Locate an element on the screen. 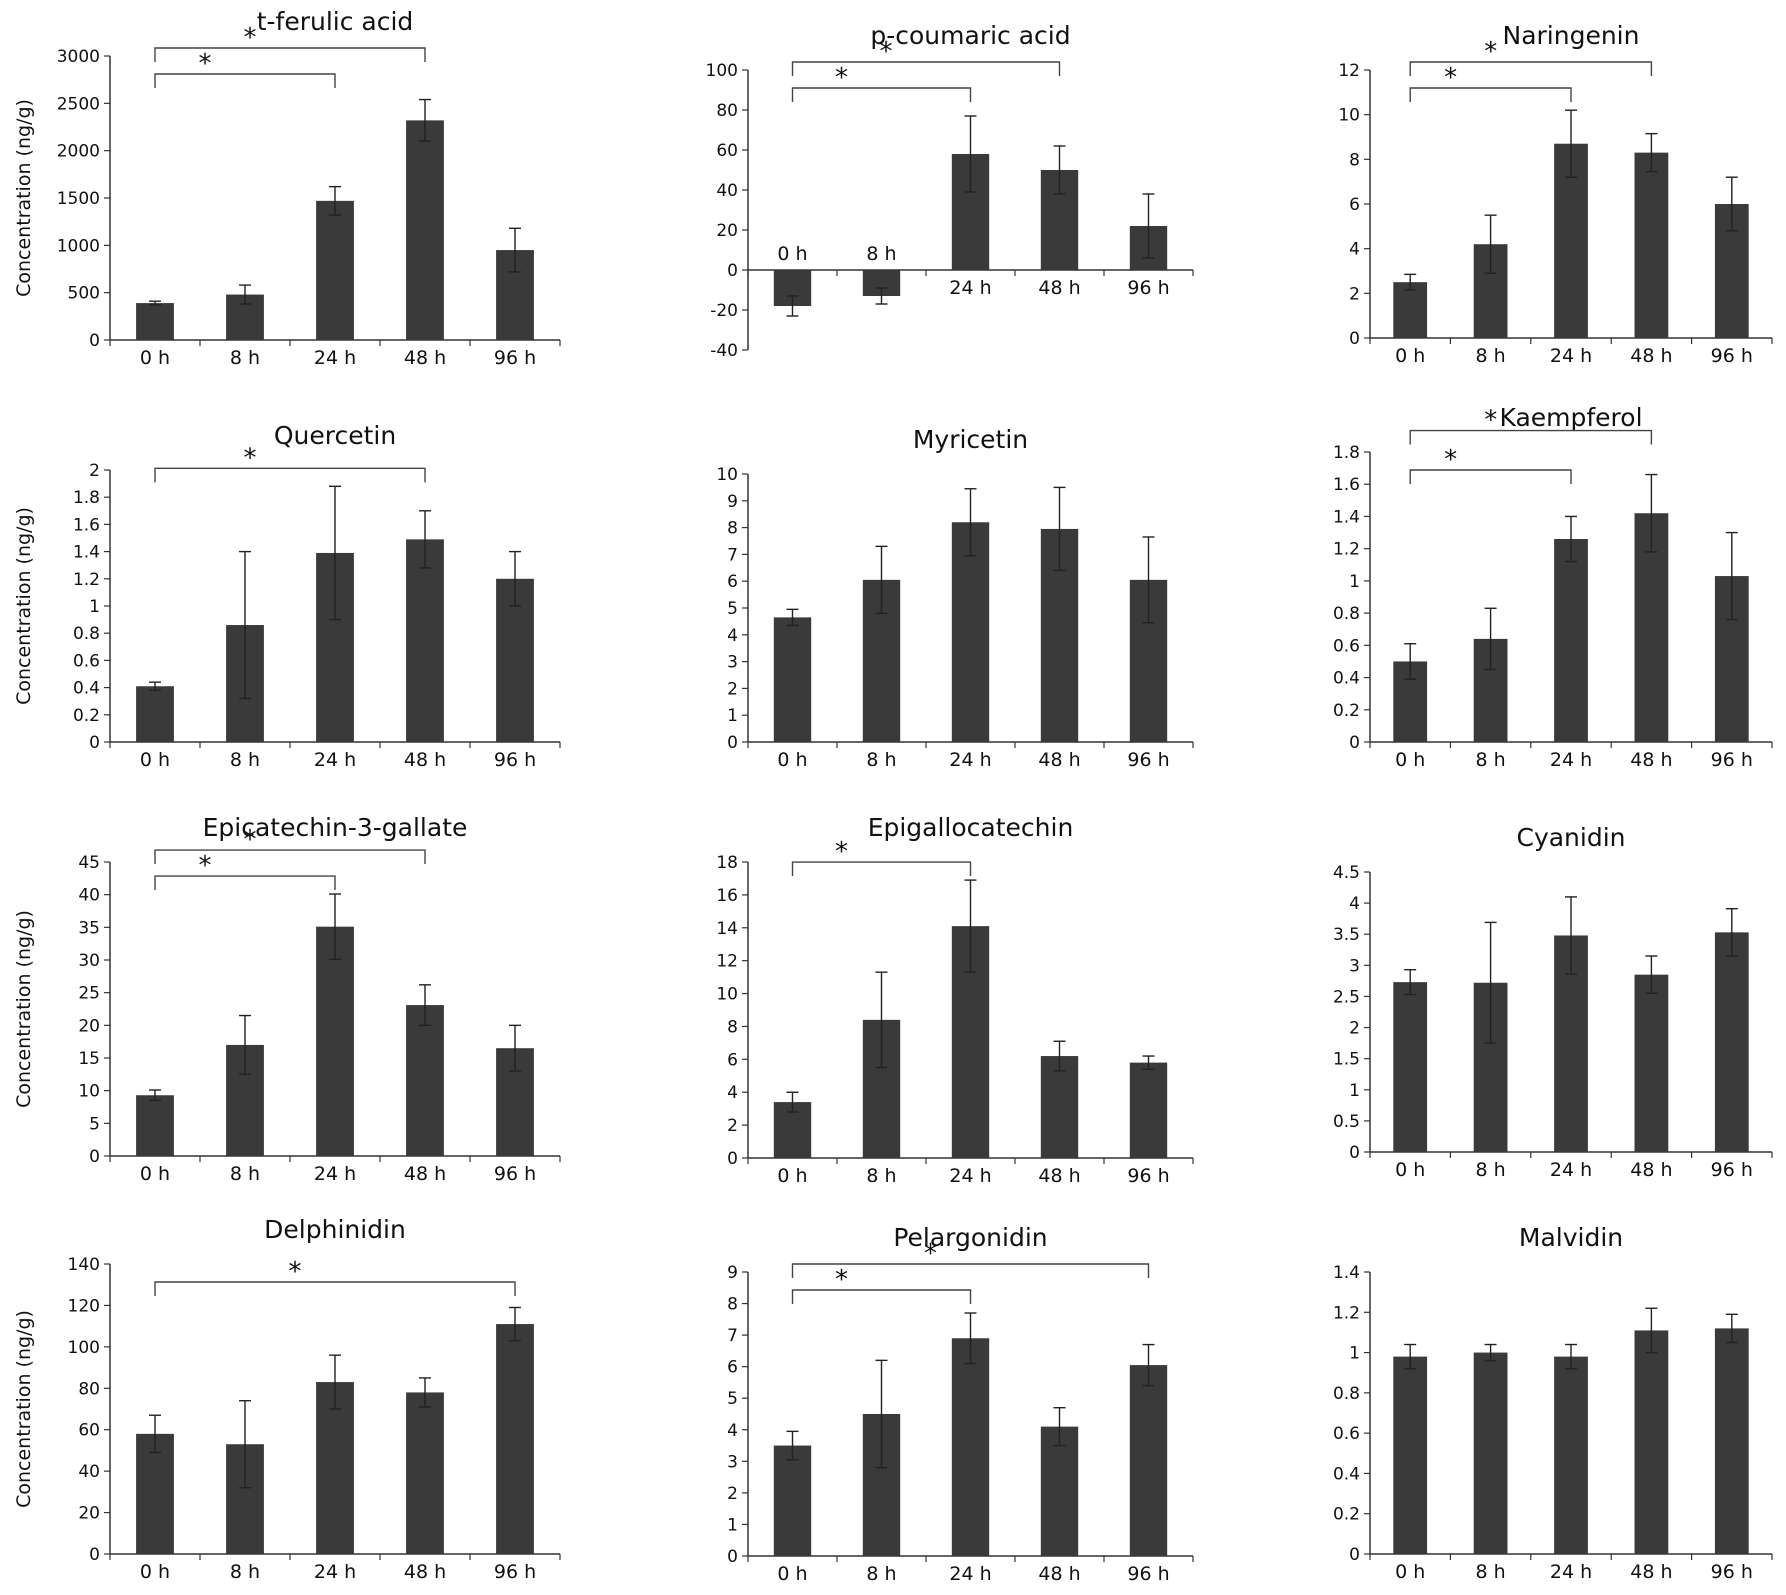 The height and width of the screenshot is (1595, 1786). y-tick-label: 3 is located at coordinates (1354, 966).